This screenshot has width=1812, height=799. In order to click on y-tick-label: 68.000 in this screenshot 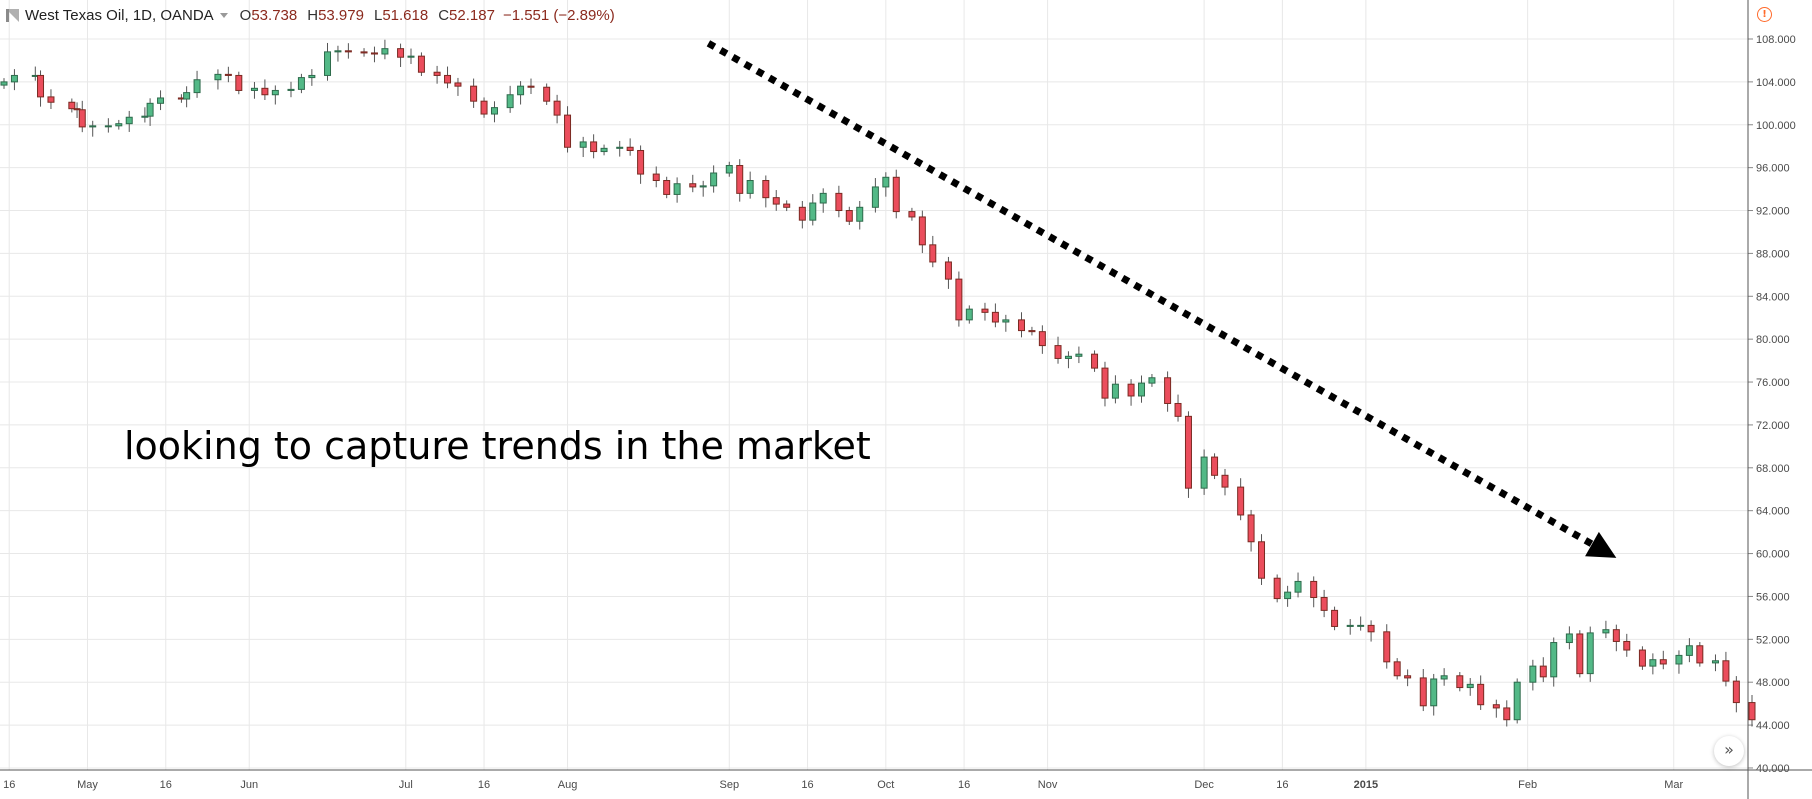, I will do `click(1773, 469)`.